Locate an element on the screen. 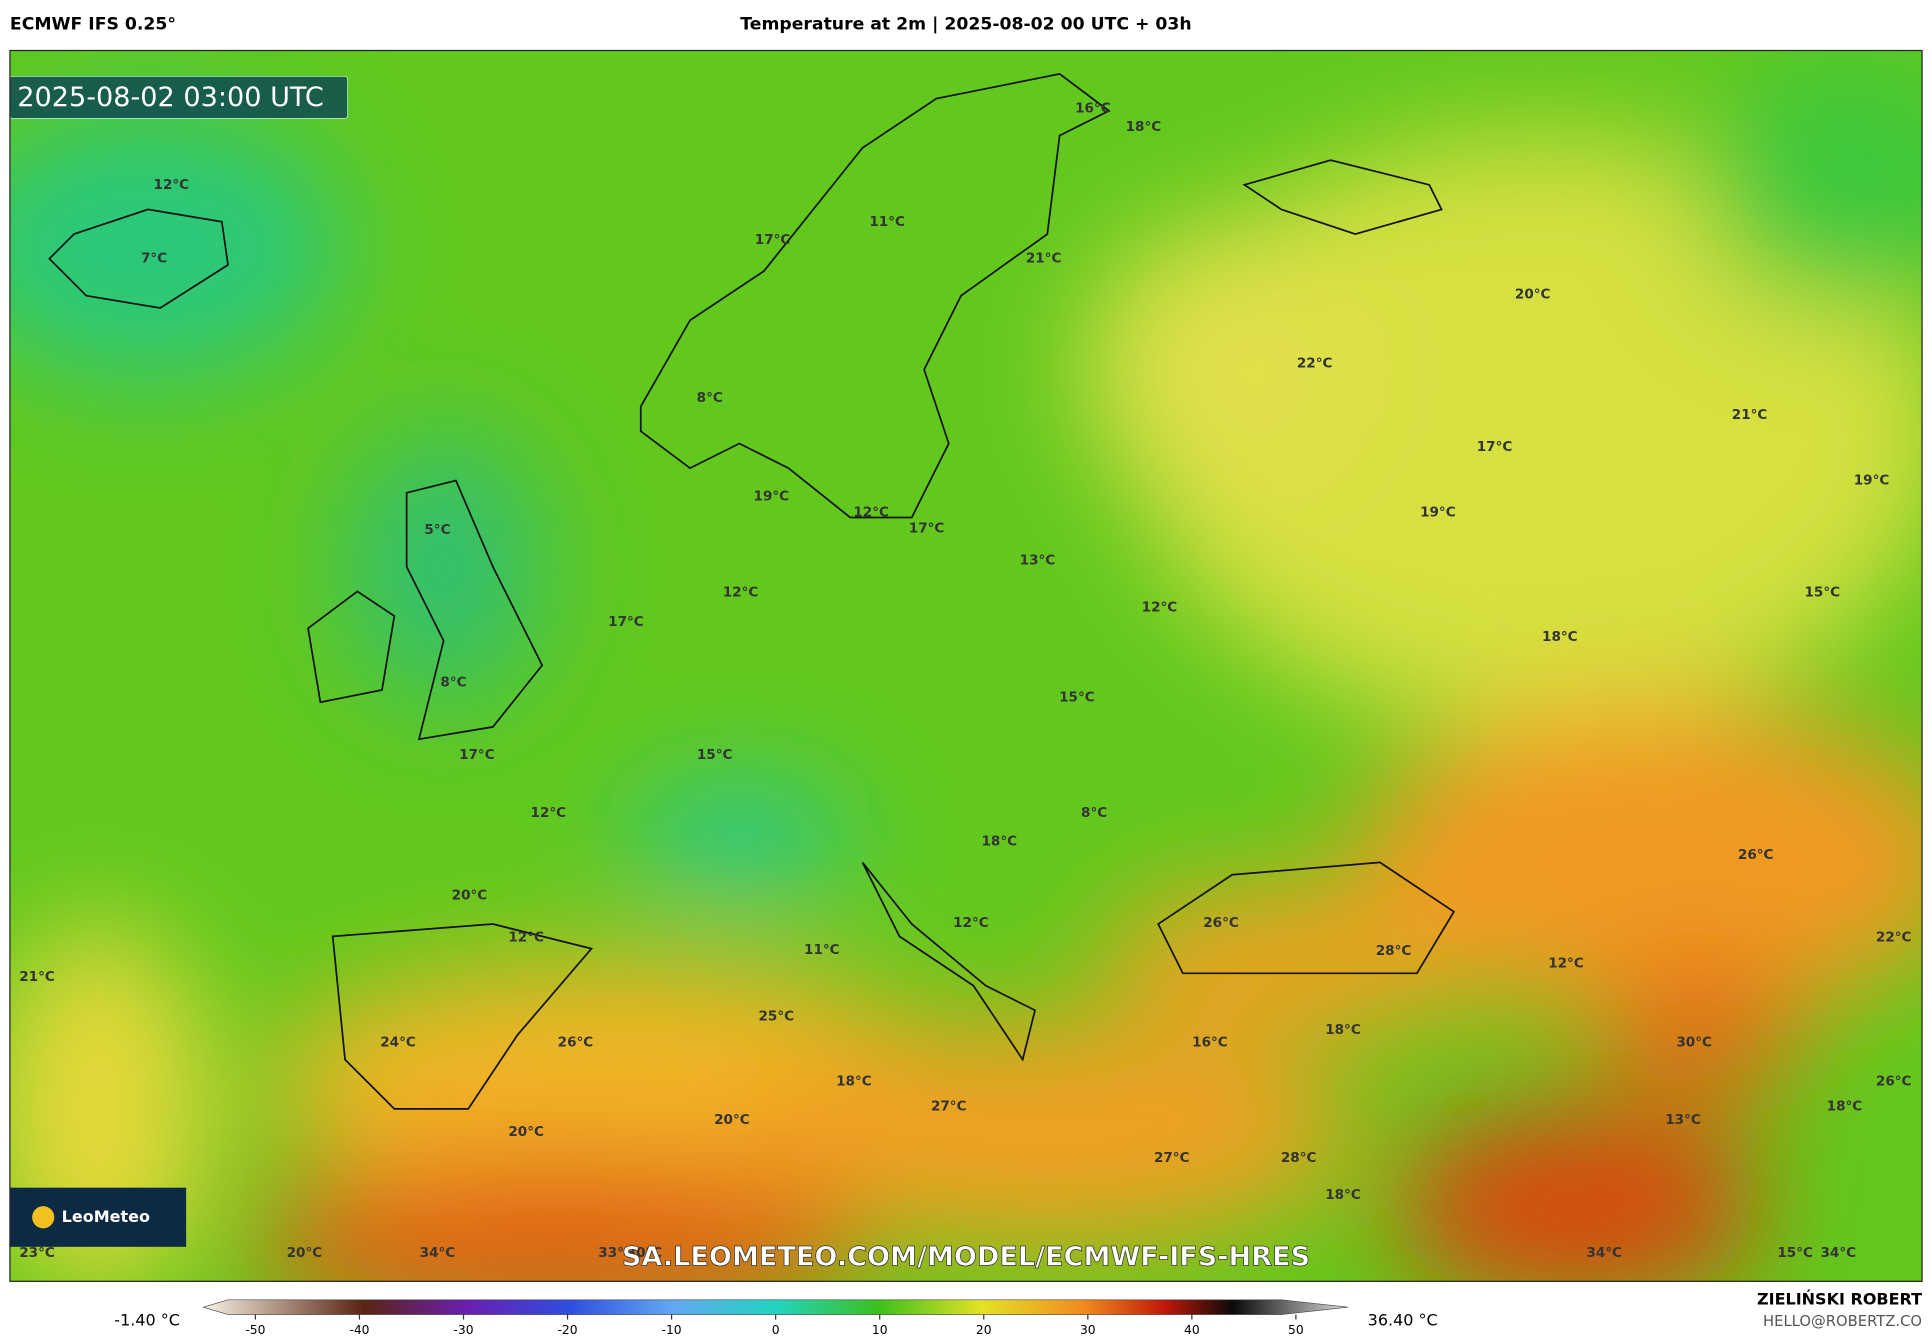 The width and height of the screenshot is (1932, 1338). colorbar-tick-label: 20 is located at coordinates (984, 1330).